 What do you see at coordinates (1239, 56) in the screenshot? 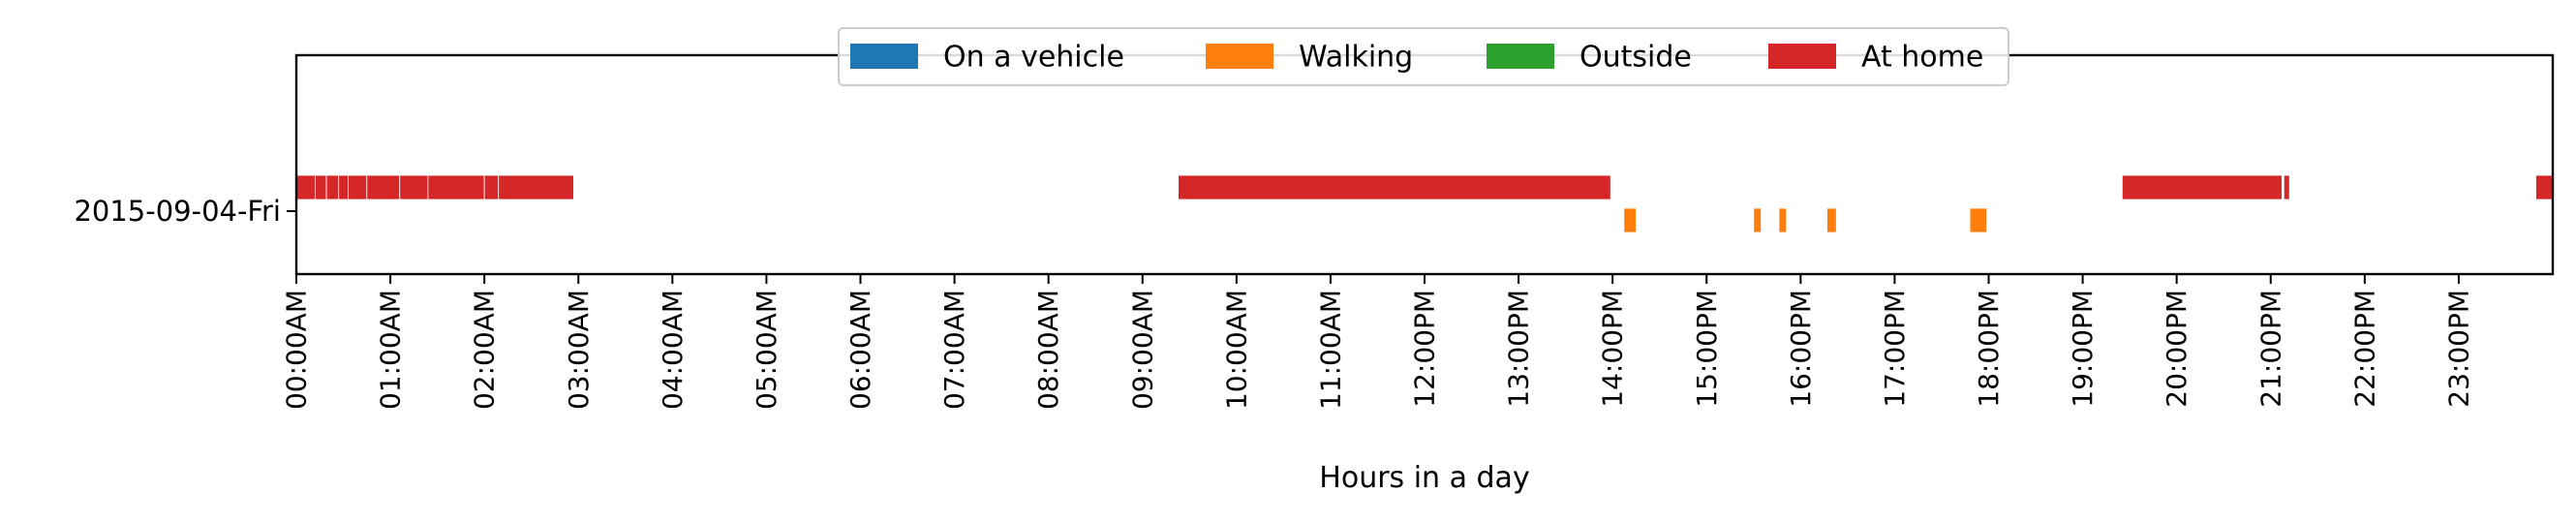
I see `legend-swatch-walking` at bounding box center [1239, 56].